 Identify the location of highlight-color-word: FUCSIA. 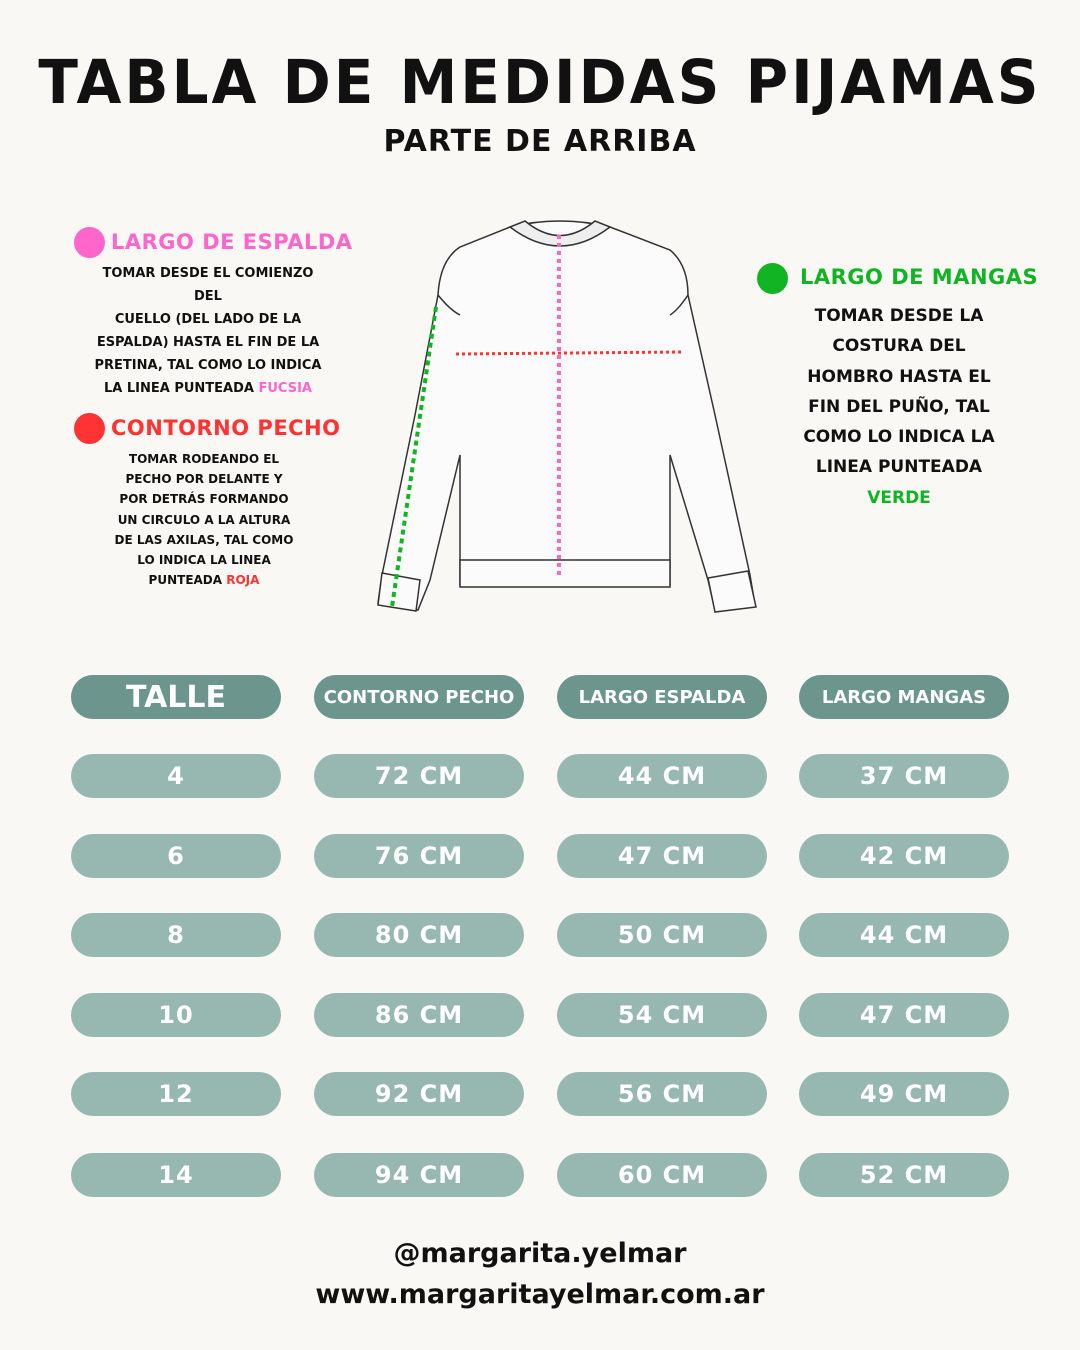
(285, 388).